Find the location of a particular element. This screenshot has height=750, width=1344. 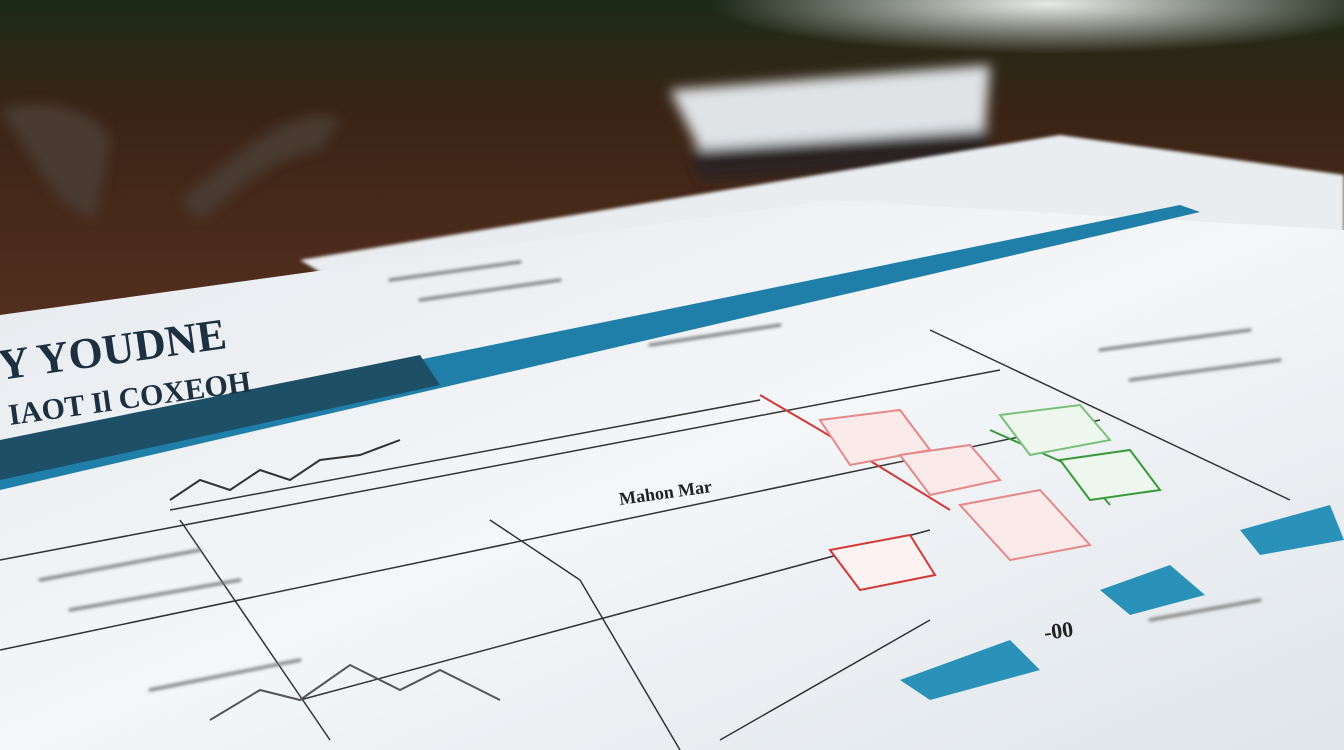

annotation-text: -00 is located at coordinates (1058, 630).